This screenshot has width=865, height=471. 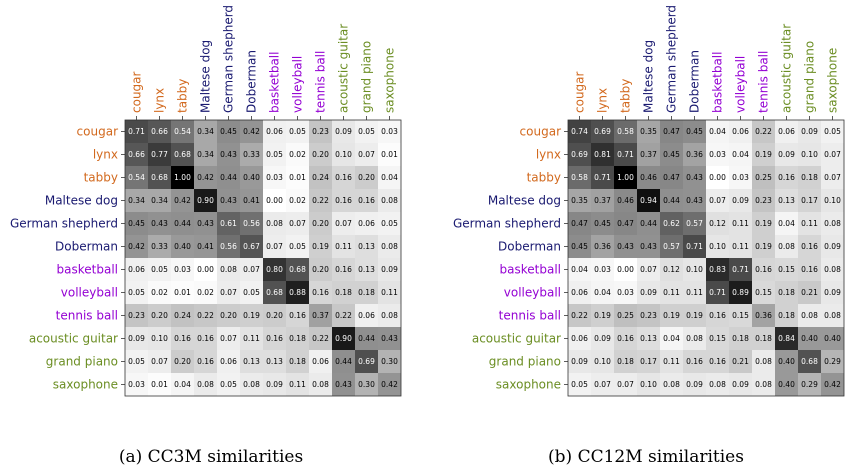 I want to click on cell-value: 0.71, so click(x=602, y=177).